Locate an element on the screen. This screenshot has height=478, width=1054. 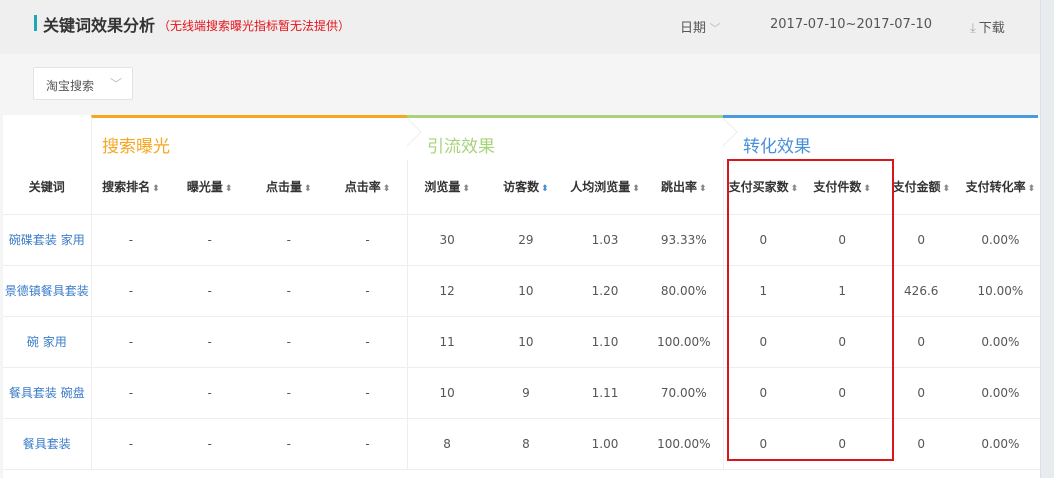
column-header: 支付金额 ⬍ is located at coordinates (921, 187).